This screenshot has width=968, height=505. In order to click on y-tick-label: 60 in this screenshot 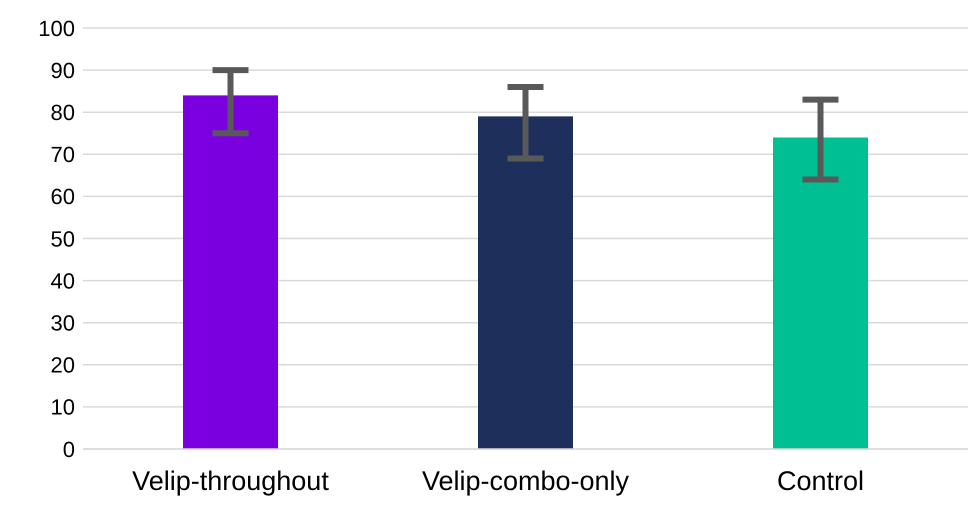, I will do `click(62, 197)`.